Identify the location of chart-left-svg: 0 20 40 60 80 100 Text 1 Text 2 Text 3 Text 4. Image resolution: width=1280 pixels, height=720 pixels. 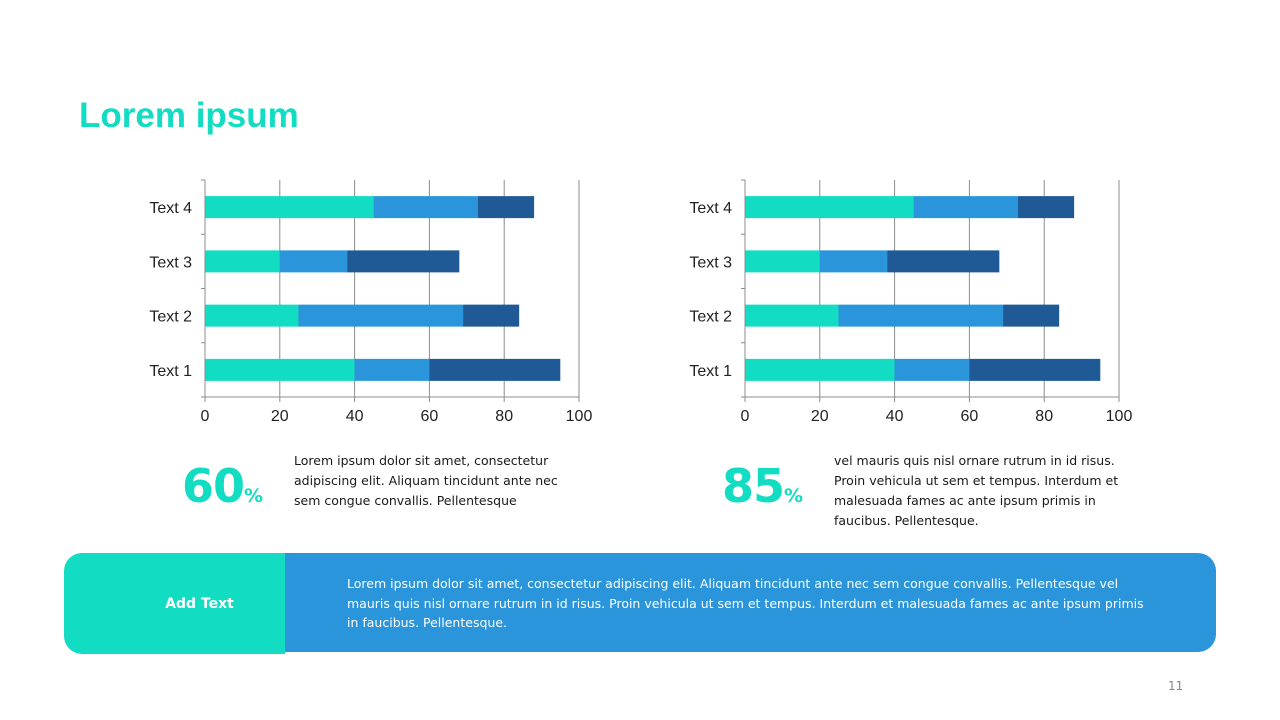
(371, 302).